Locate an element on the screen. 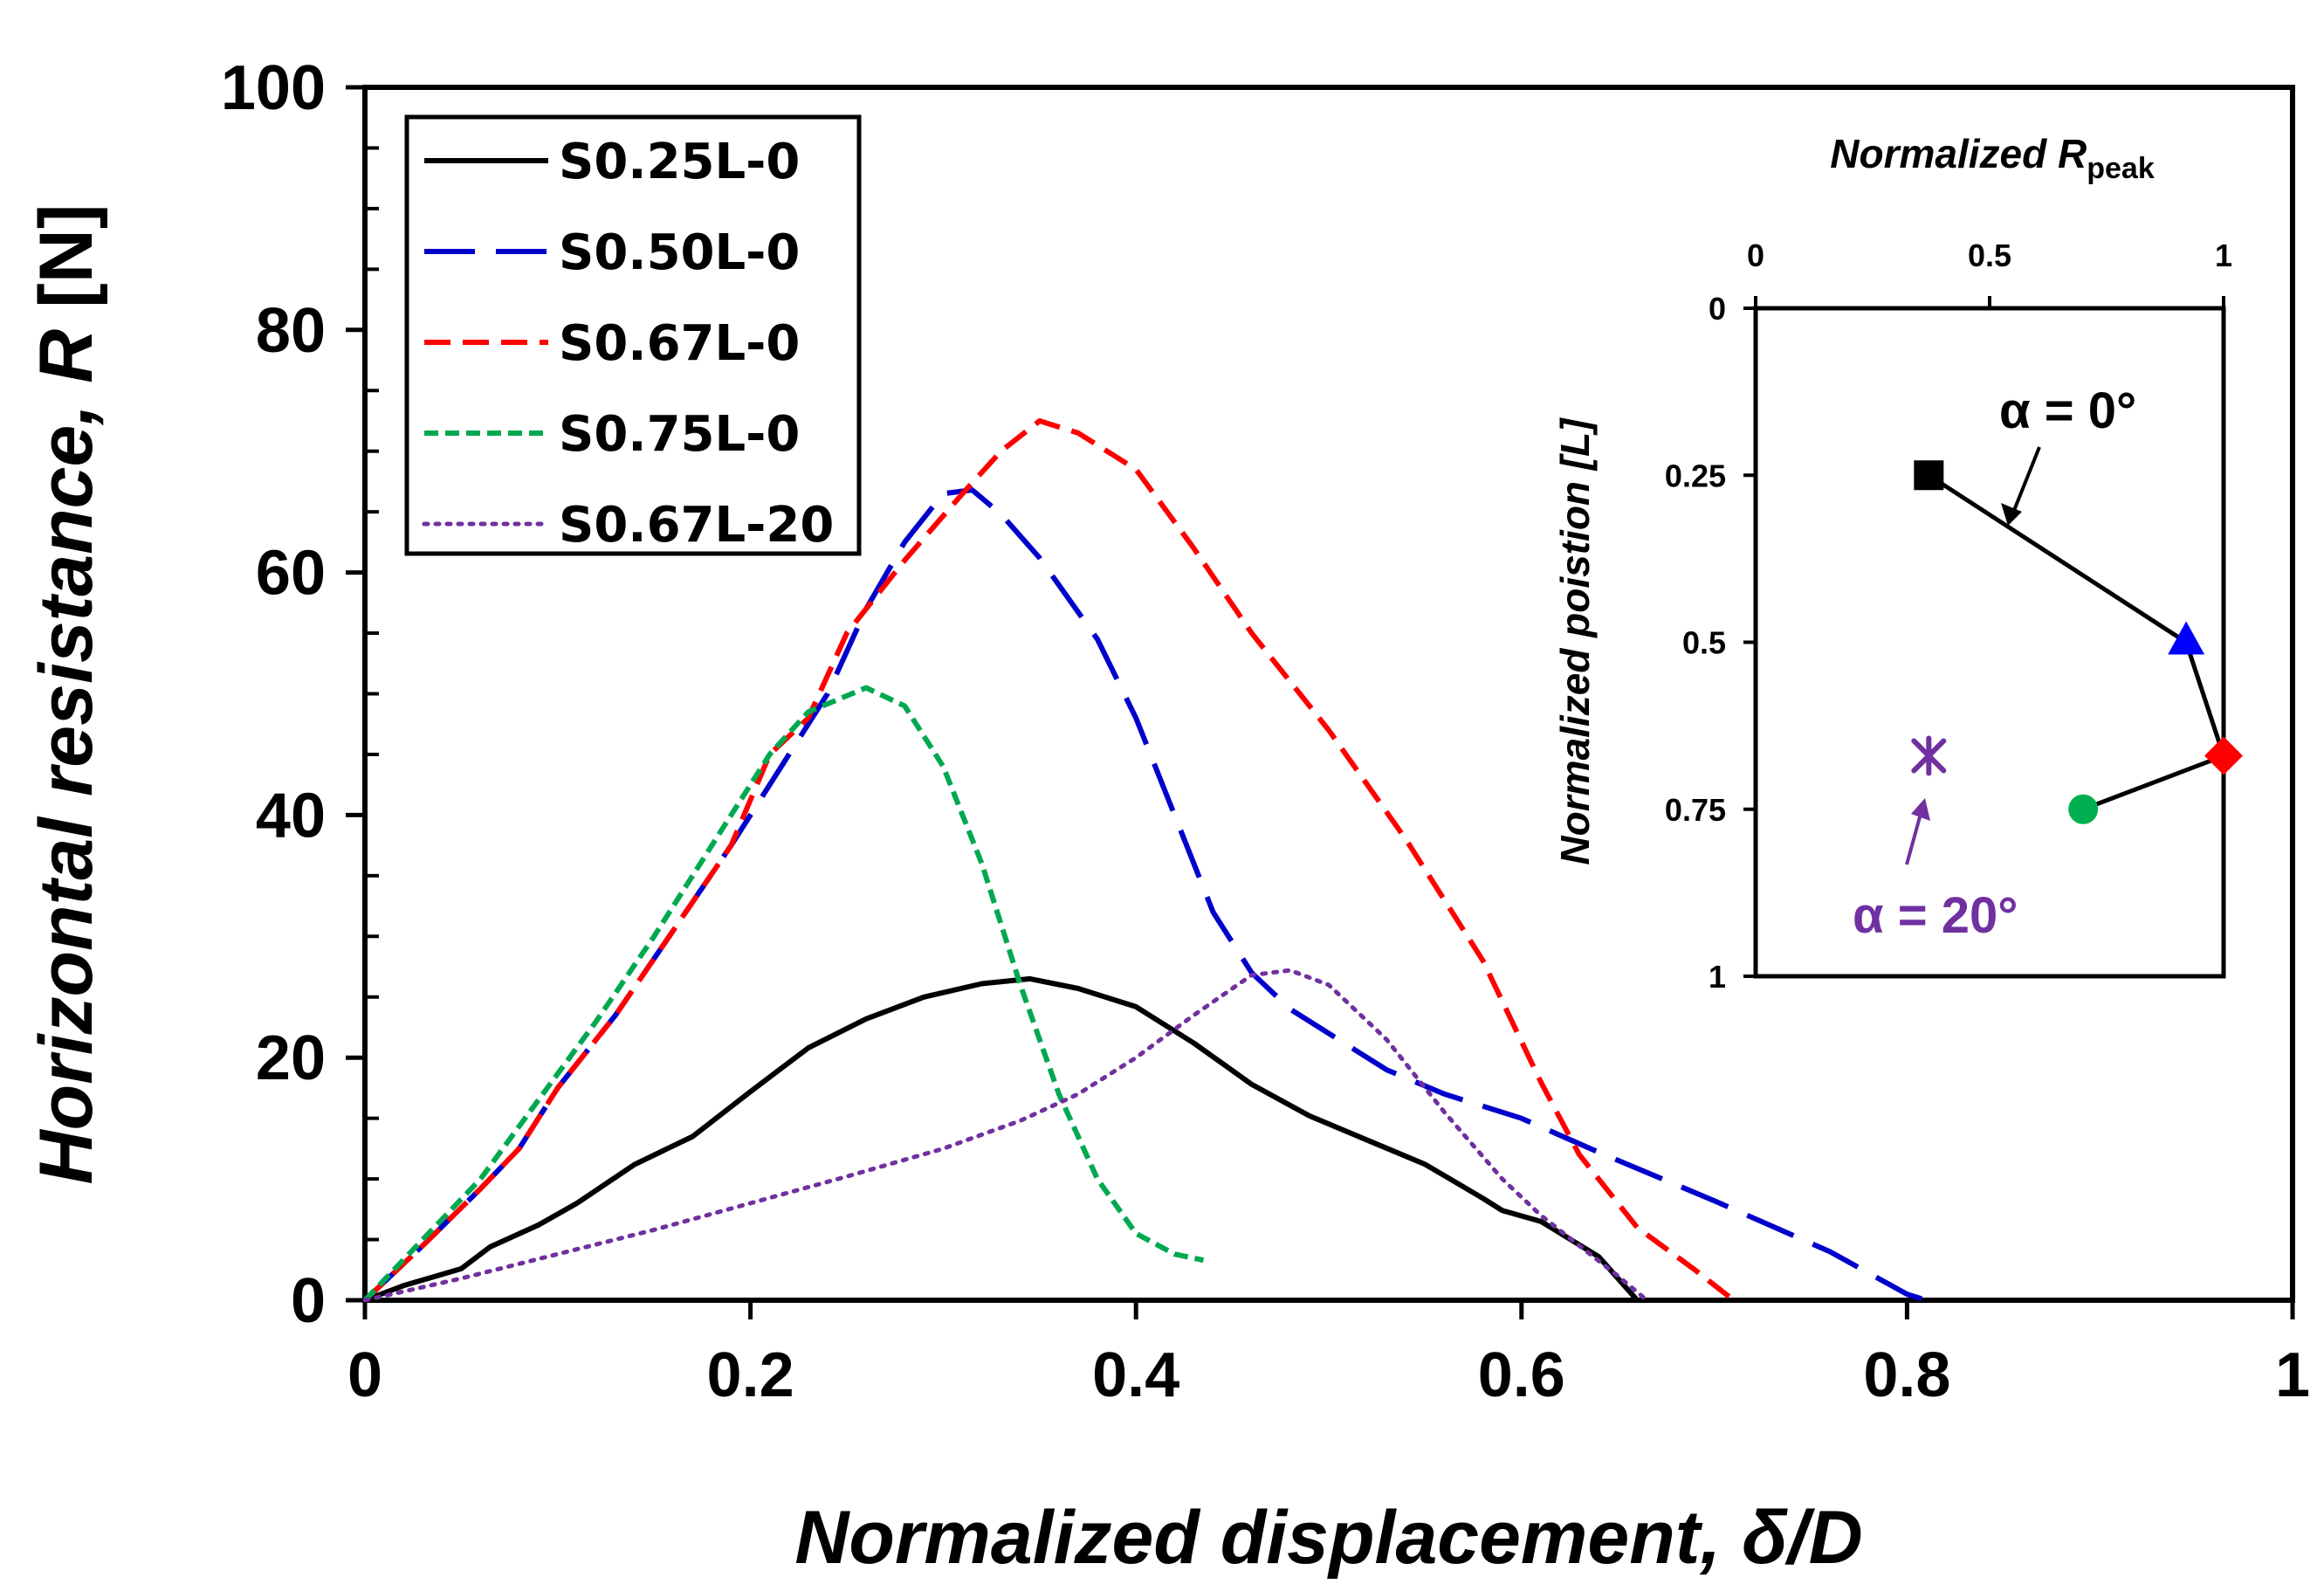 The width and height of the screenshot is (2324, 1591). inset-y-tick-label: 0 is located at coordinates (1717, 309).